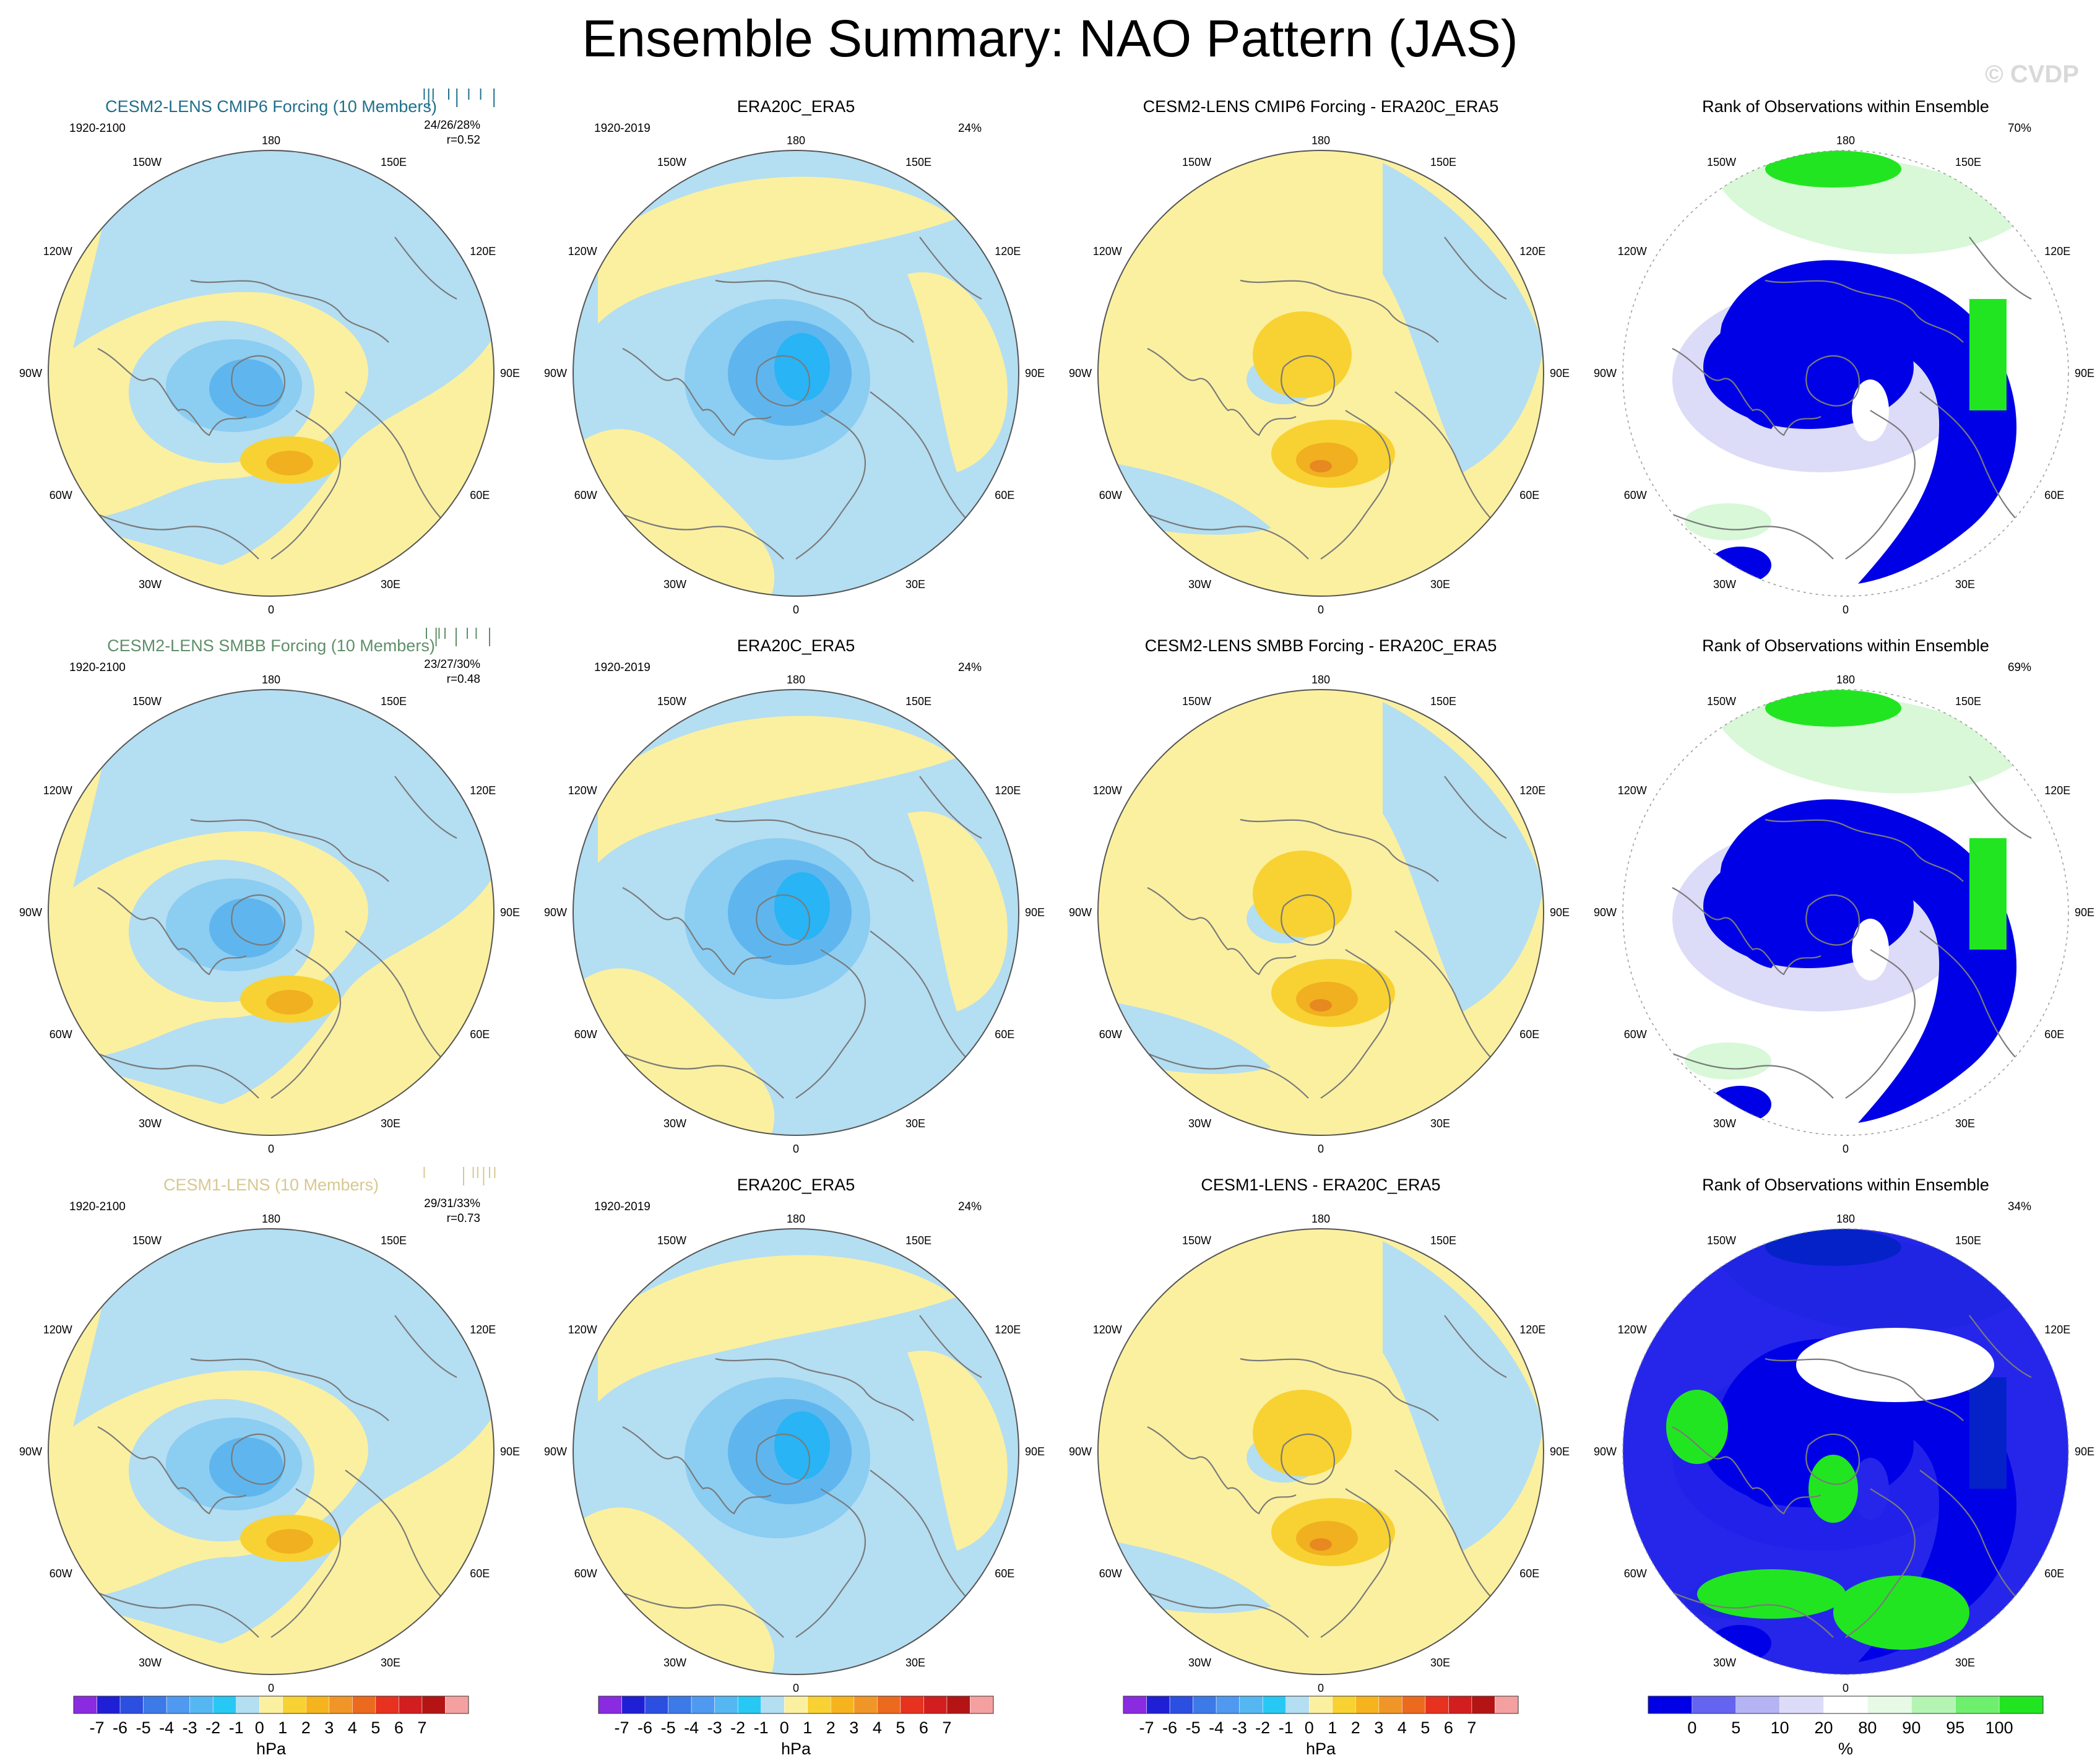 The width and height of the screenshot is (2100, 1763). What do you see at coordinates (1911, 1727) in the screenshot?
I see `colorbar-tick-label: 90` at bounding box center [1911, 1727].